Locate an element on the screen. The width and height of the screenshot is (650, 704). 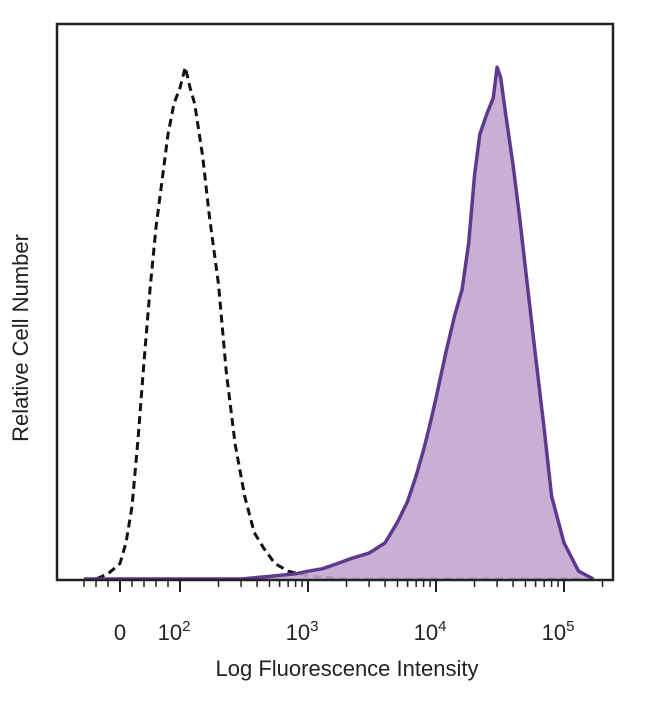
x-axis-title: Log Fluorescence Intensity is located at coordinates (347, 668).